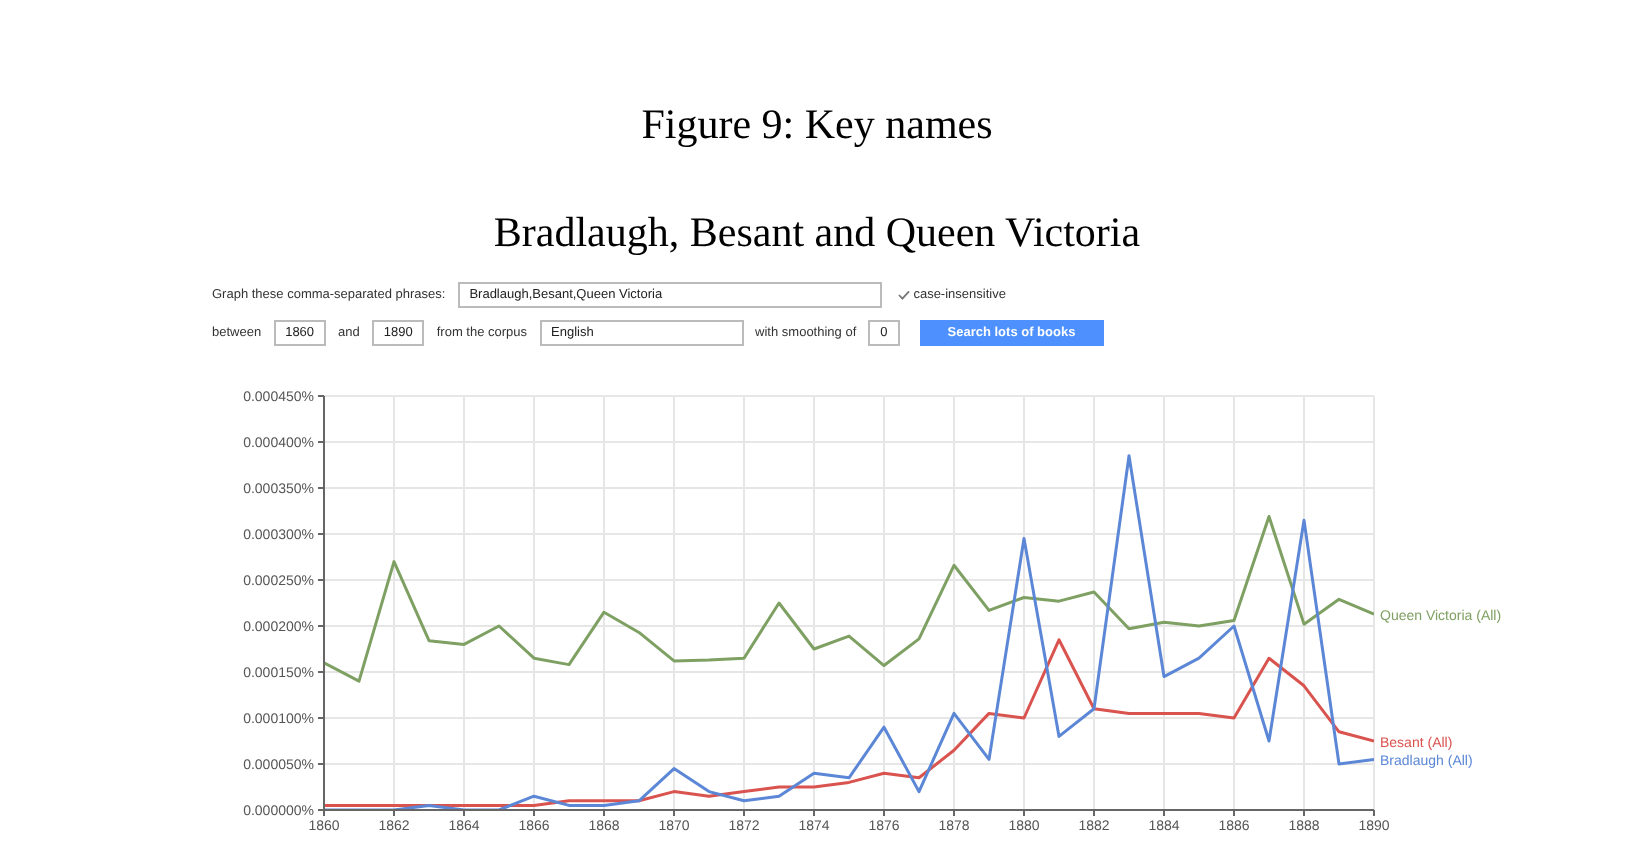  What do you see at coordinates (849, 599) in the screenshot?
I see `line-series` at bounding box center [849, 599].